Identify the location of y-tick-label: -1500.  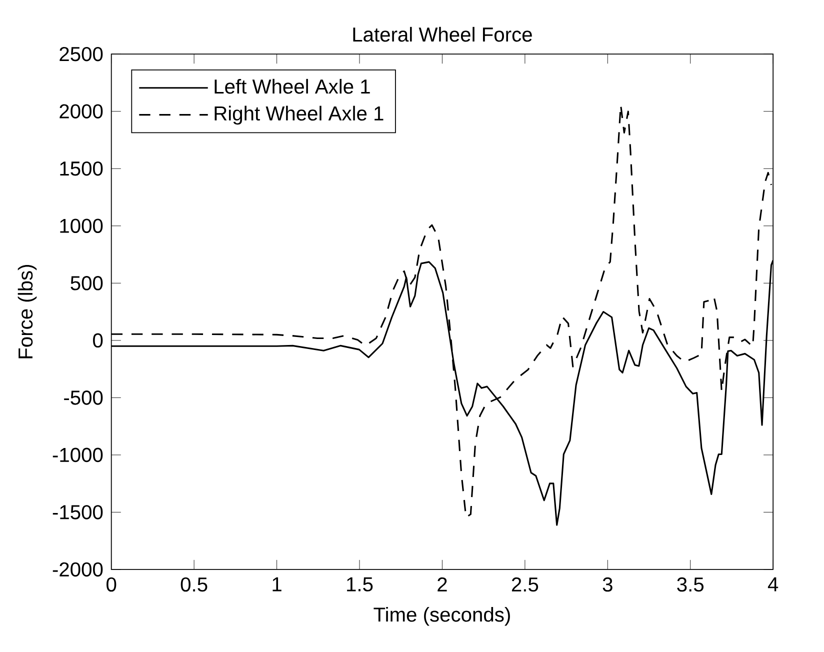
(77, 512).